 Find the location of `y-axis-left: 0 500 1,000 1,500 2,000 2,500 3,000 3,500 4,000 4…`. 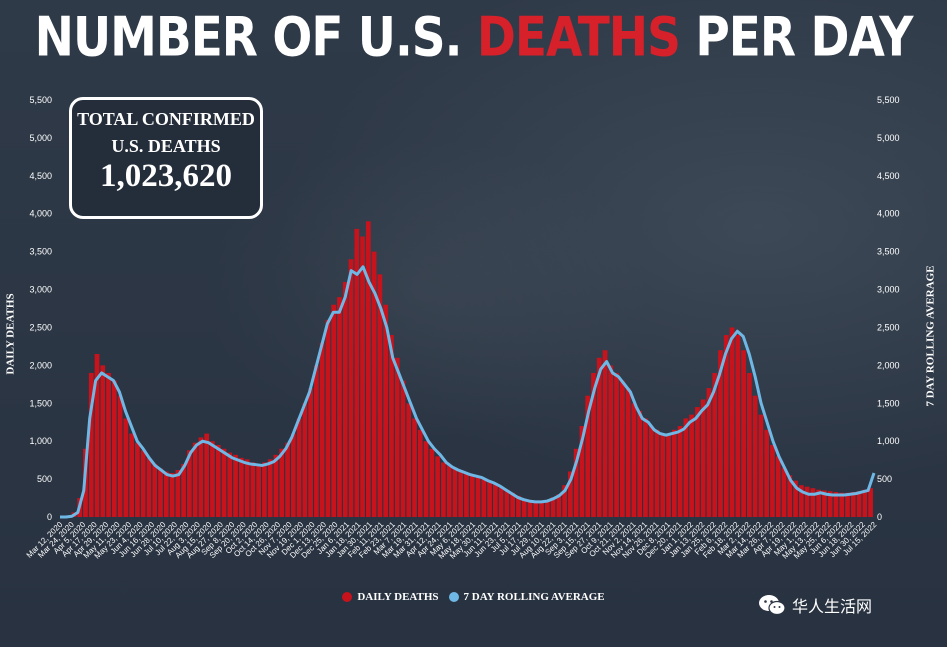

y-axis-left: 0 500 1,000 1,500 2,000 2,500 3,000 3,500 4,000 4… is located at coordinates (40, 308).